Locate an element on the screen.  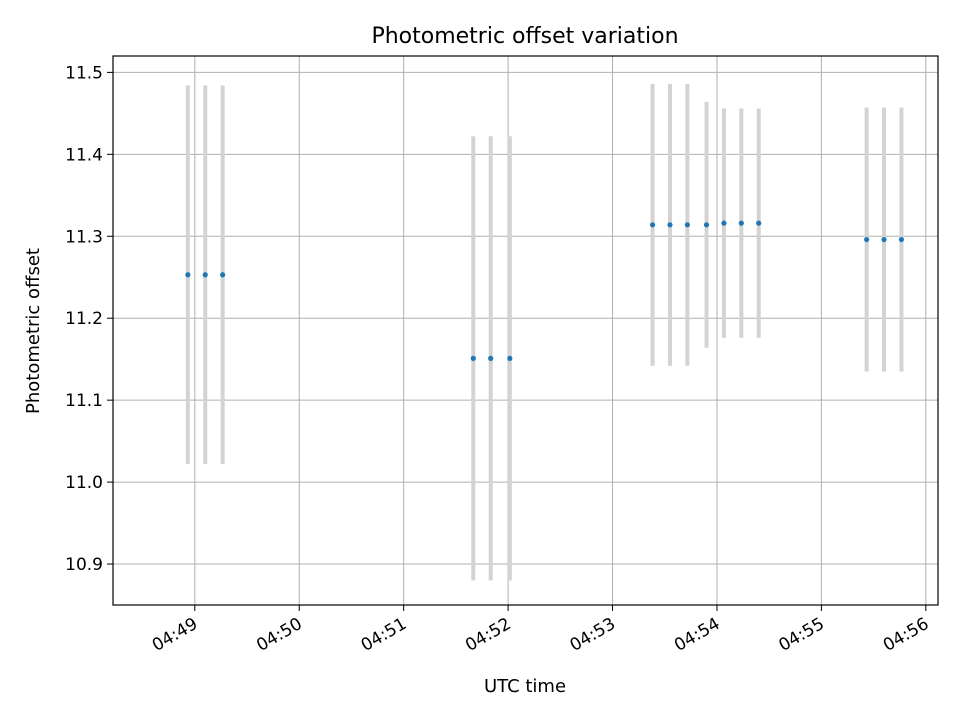
x-tick-label: 04:56 is located at coordinates (906, 635).